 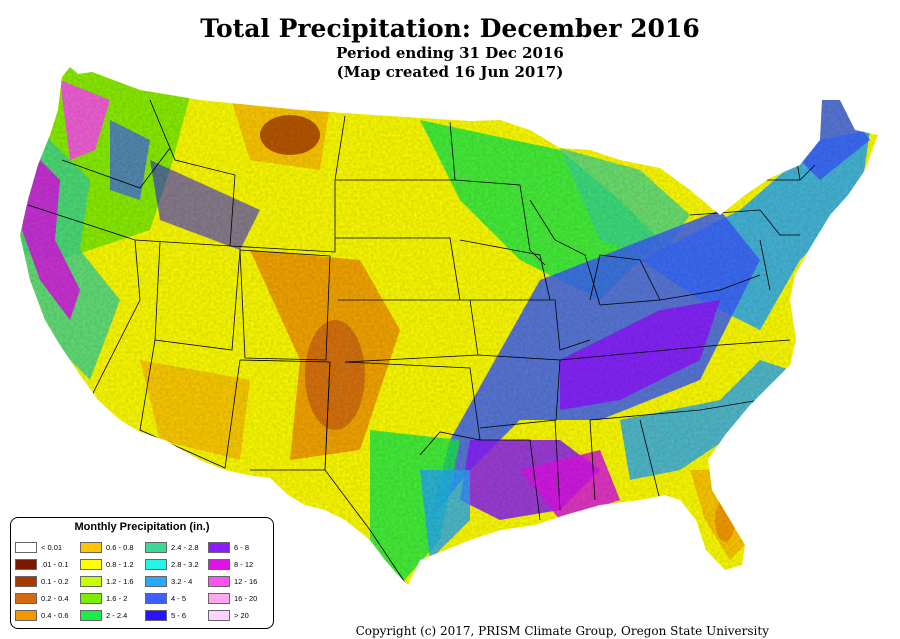 What do you see at coordinates (55, 581) in the screenshot?
I see `legend-label: 0.1 - 0.2` at bounding box center [55, 581].